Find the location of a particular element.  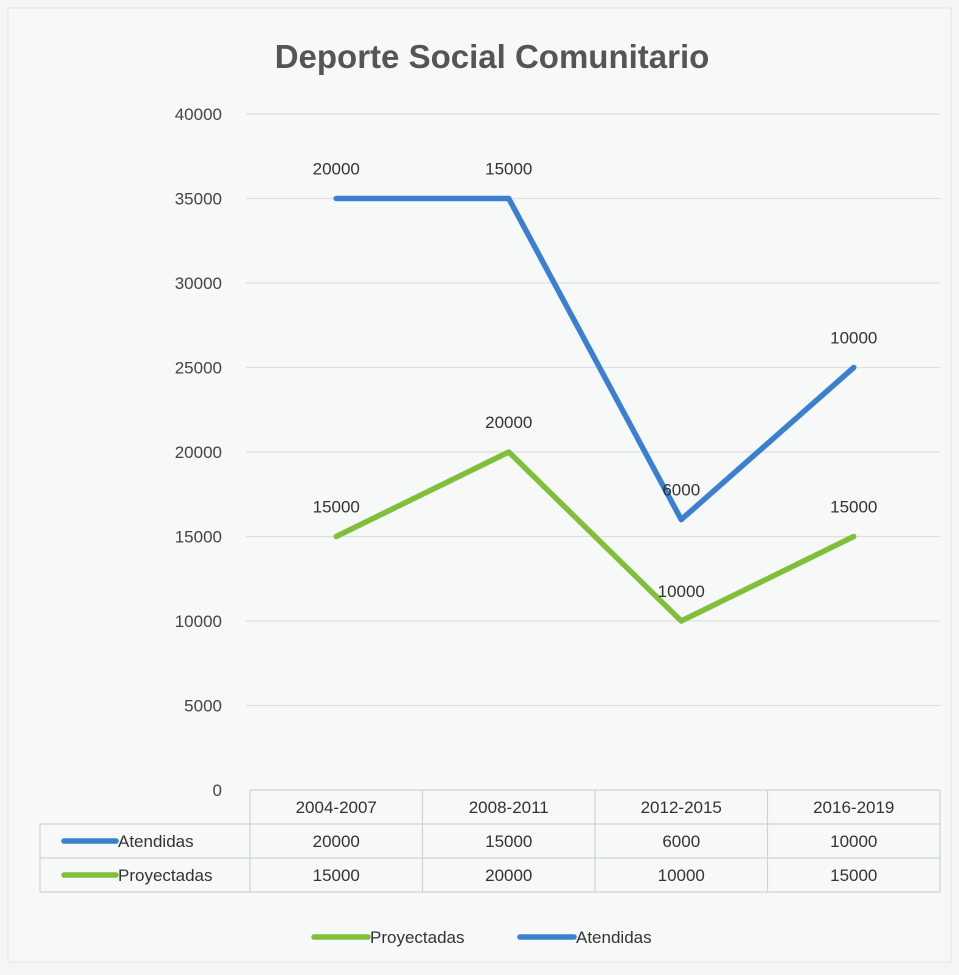

data-label-atendidas: 10000 is located at coordinates (853, 338).